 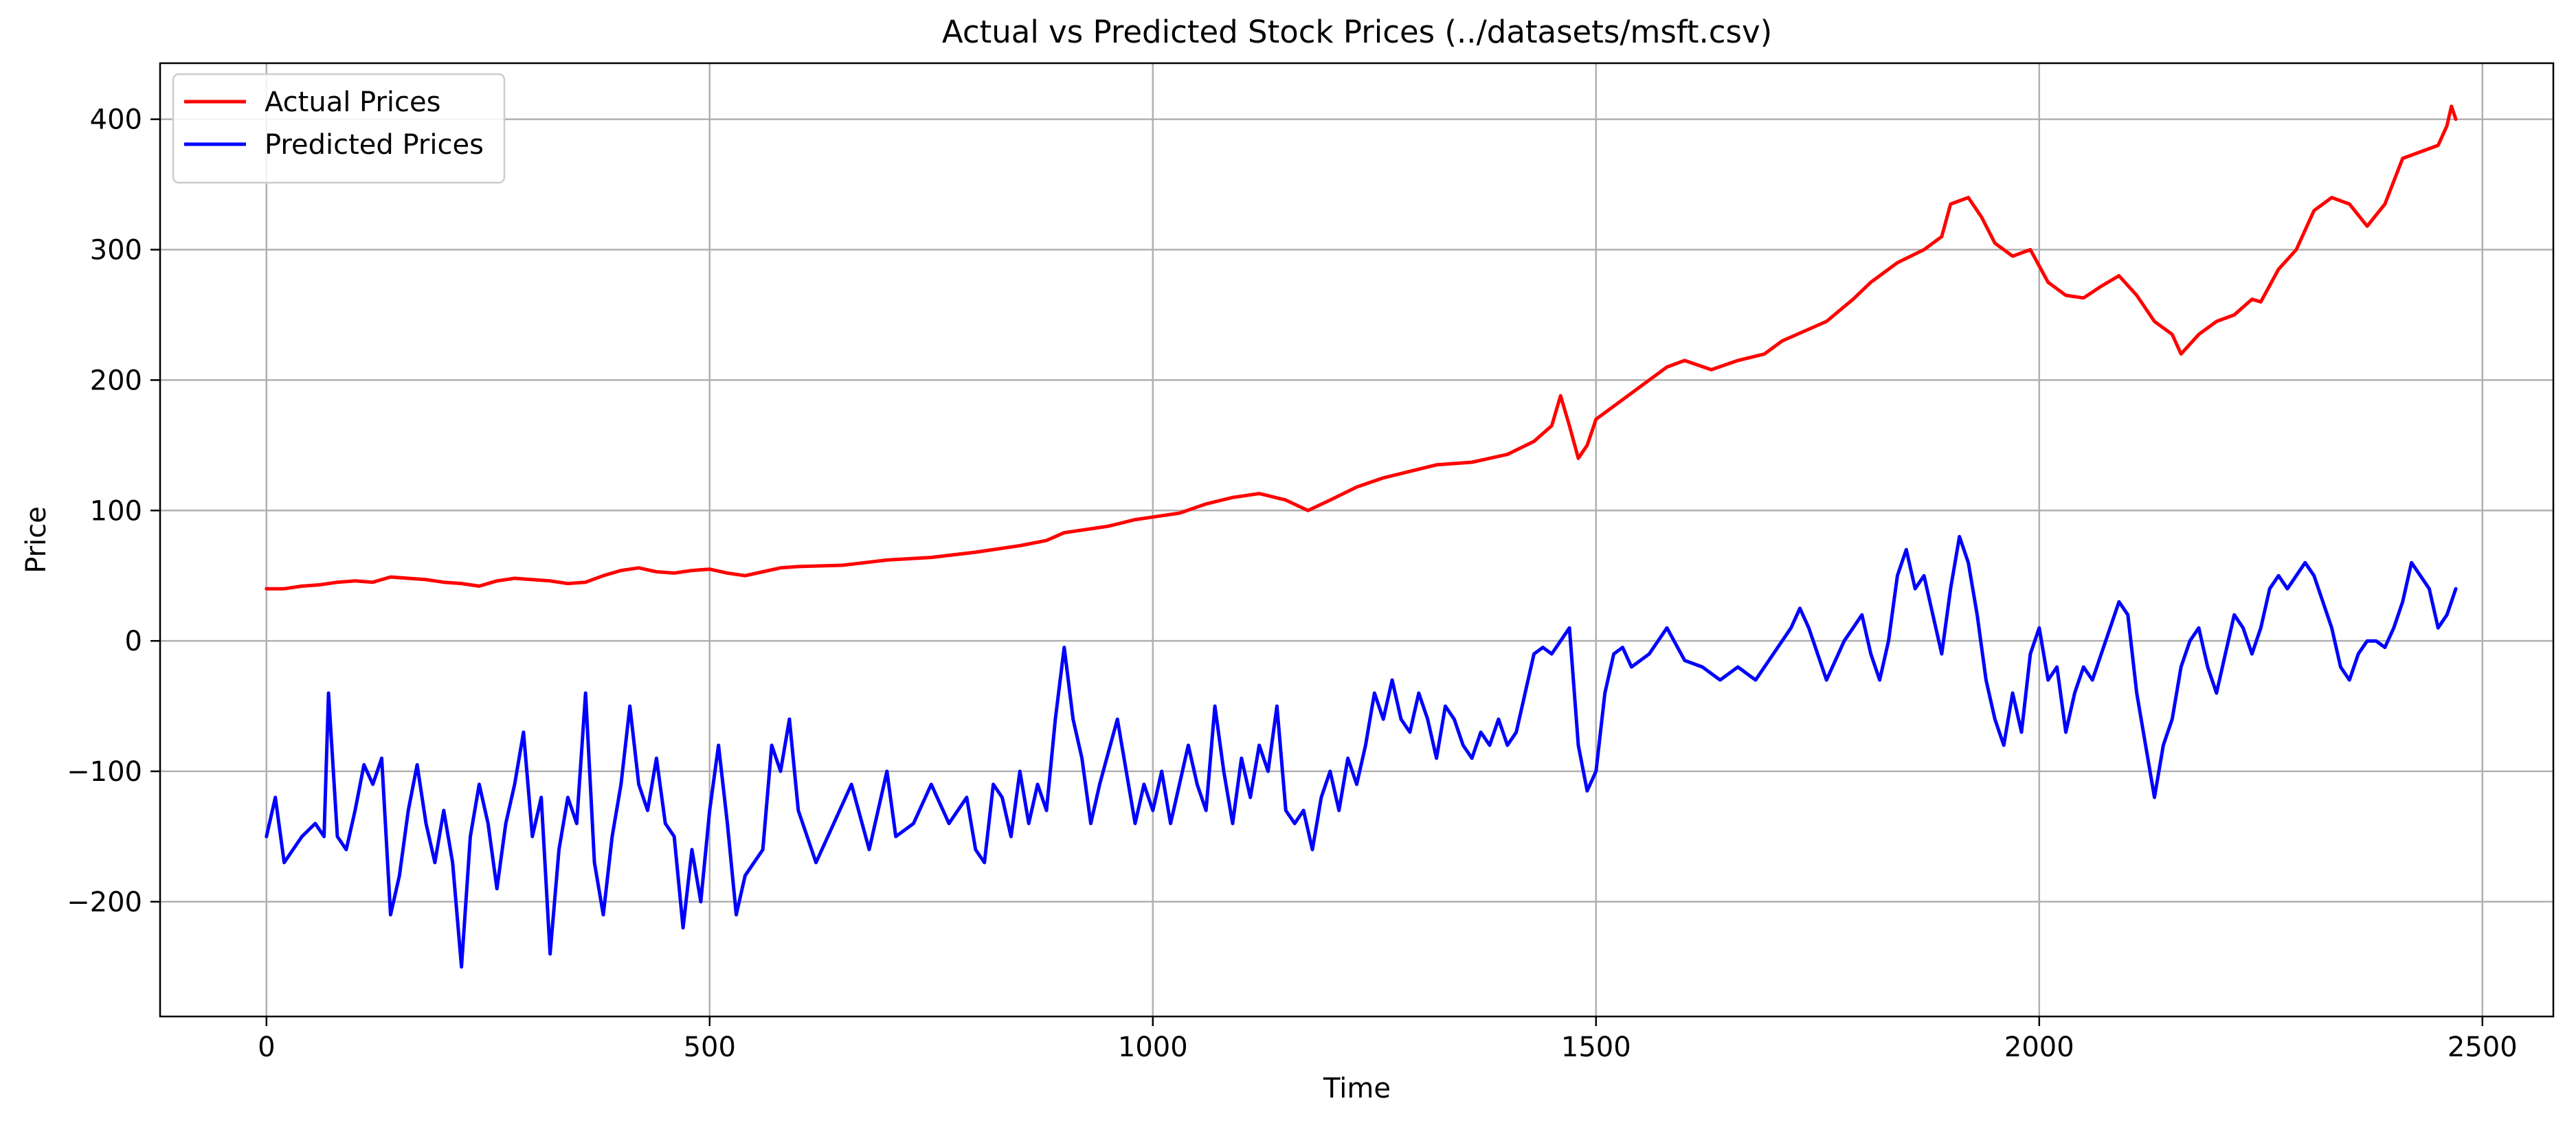 What do you see at coordinates (1596, 1047) in the screenshot?
I see `x-tick-label: 1500` at bounding box center [1596, 1047].